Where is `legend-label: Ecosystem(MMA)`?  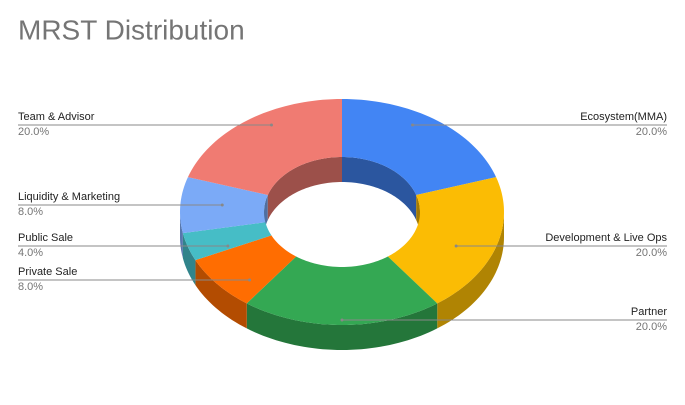 legend-label: Ecosystem(MMA) is located at coordinates (623, 117).